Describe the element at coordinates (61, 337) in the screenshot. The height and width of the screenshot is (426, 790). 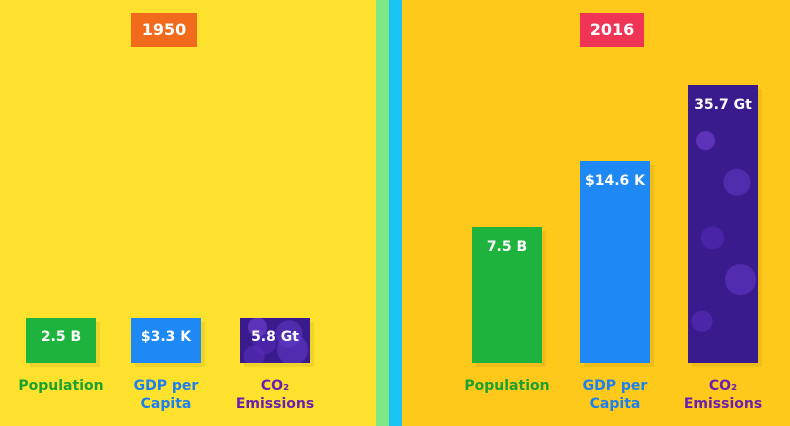
I see `data-label-1950-population: 2.5 B` at that location.